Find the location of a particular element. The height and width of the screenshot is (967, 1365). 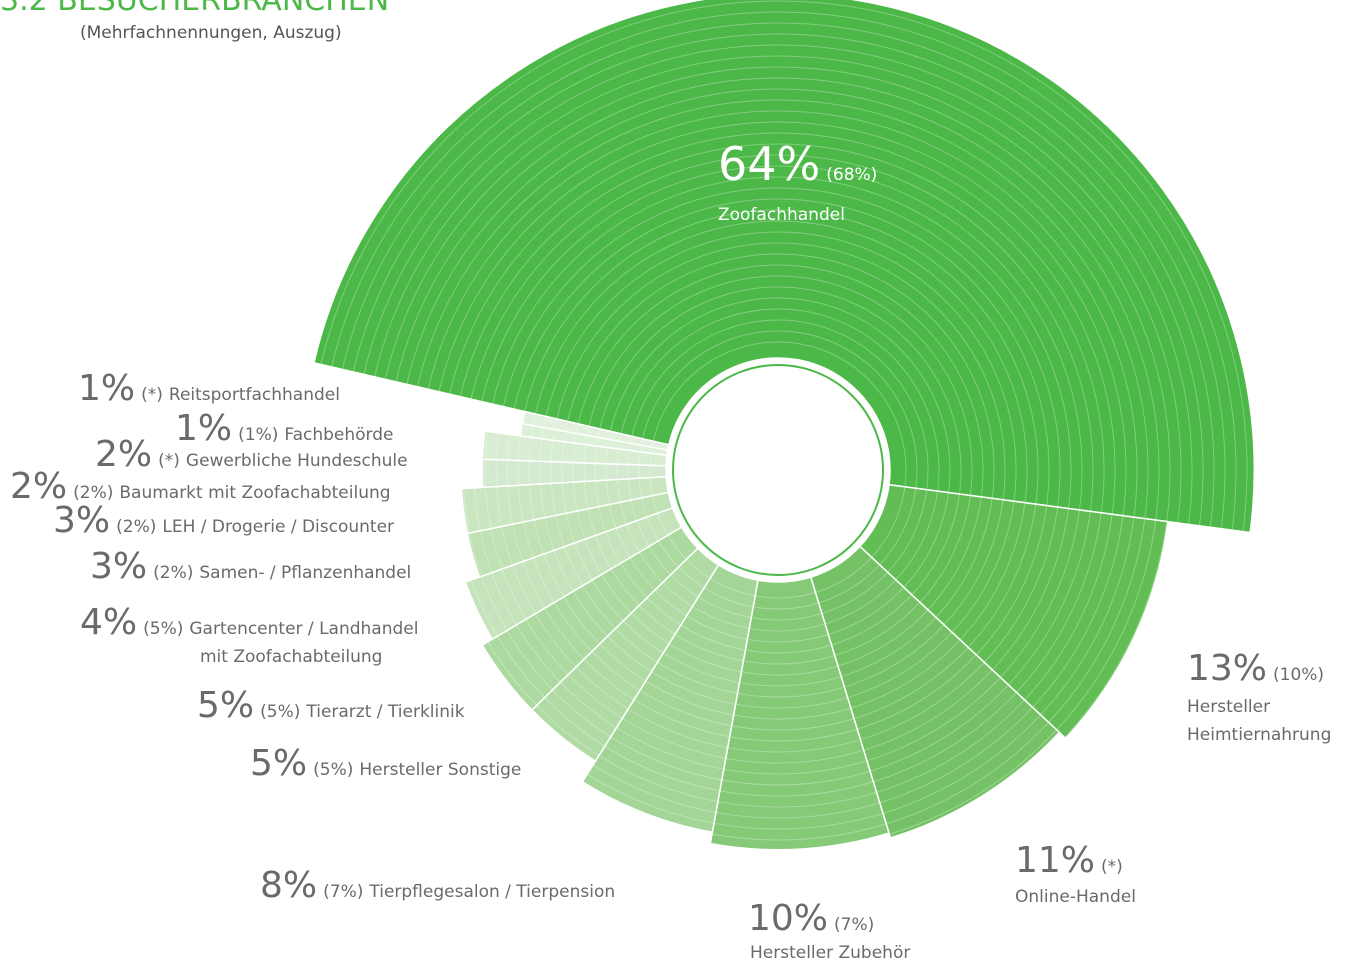

data-label: 64% (68%) is located at coordinates (797, 164).